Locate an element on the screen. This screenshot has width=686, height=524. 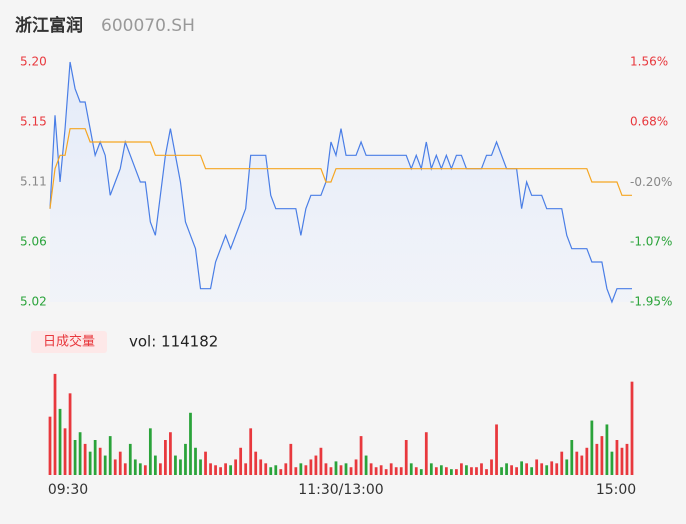
y-tick-label: 5.15 is located at coordinates (33, 122).